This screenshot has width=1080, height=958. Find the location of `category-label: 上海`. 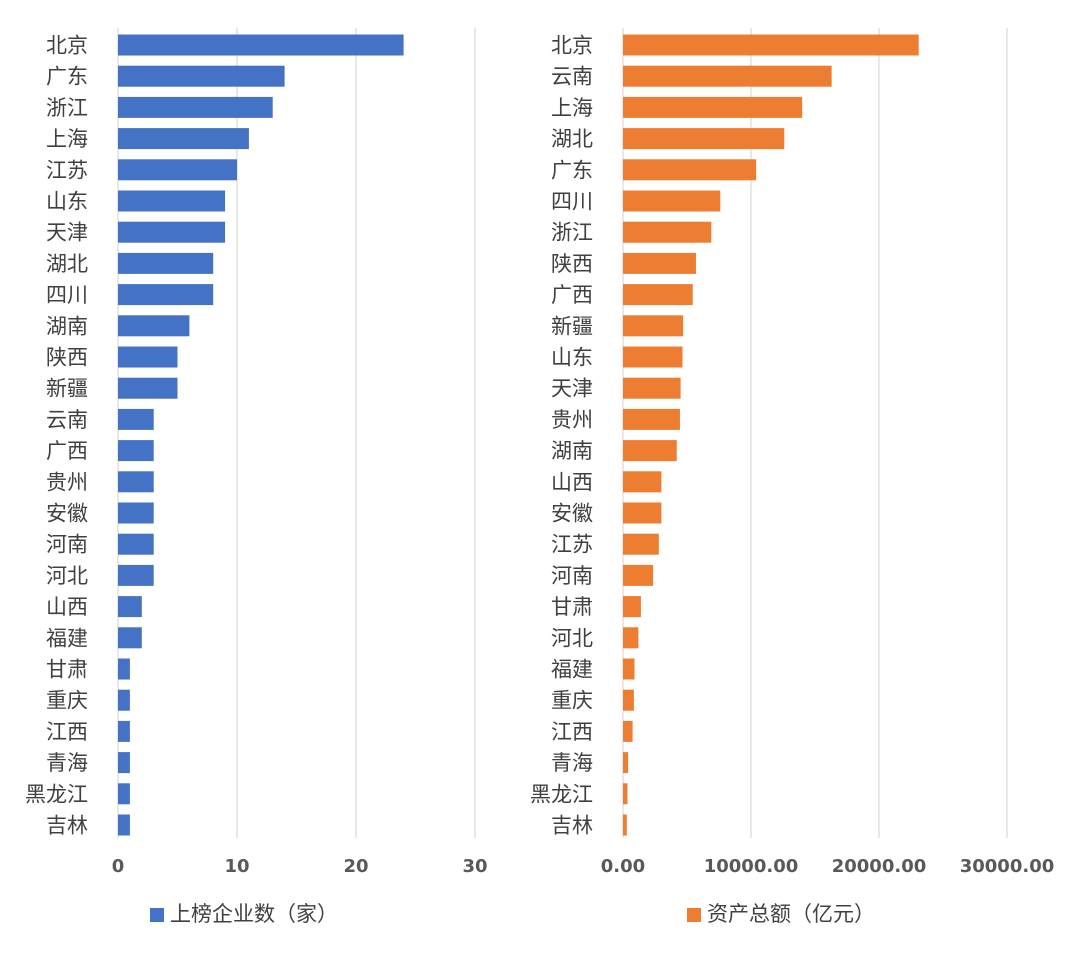

category-label: 上海 is located at coordinates (67, 139).